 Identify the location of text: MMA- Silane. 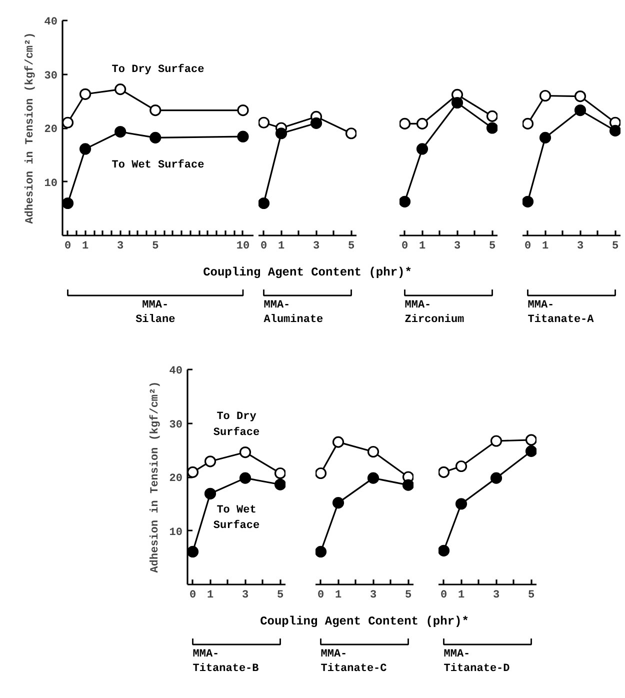
(156, 313).